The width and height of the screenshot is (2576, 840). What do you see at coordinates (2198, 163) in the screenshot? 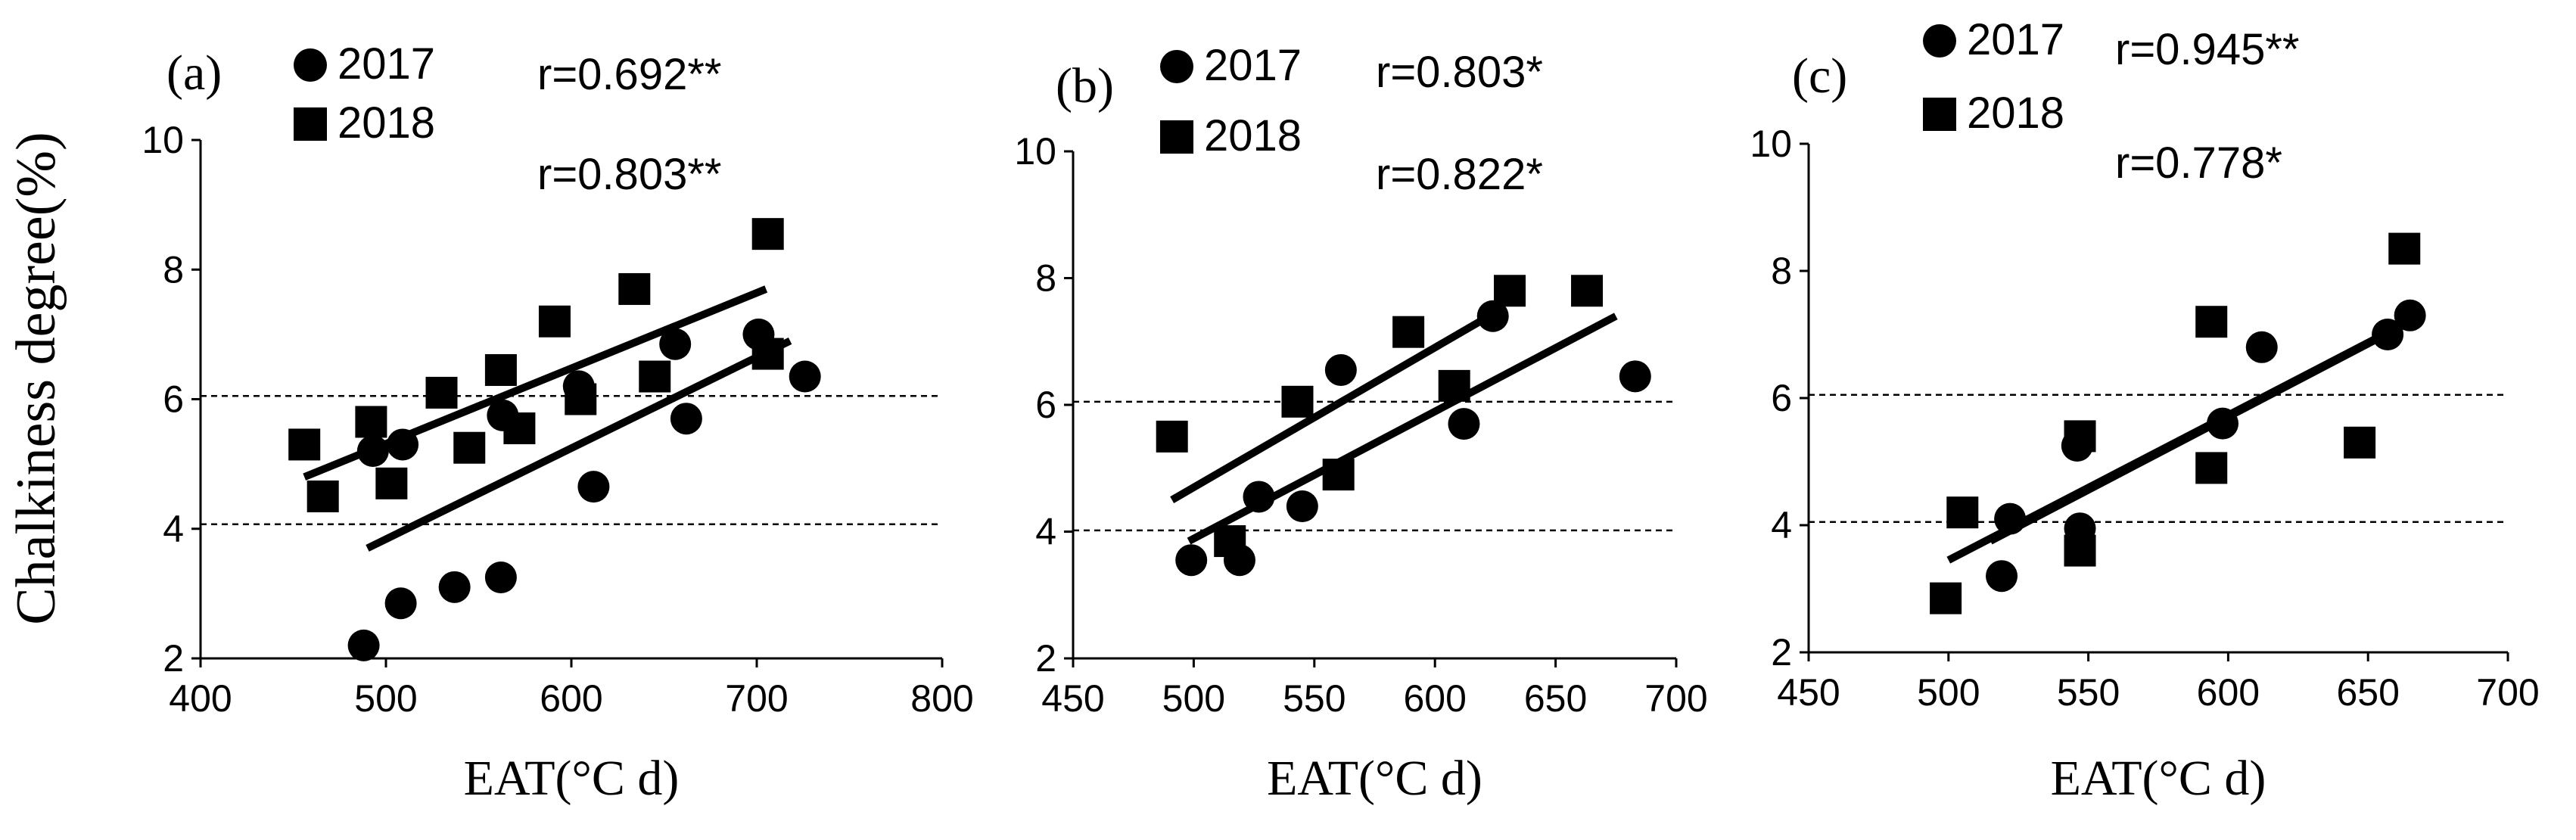
I see `correlation-annotation: r=0.778*` at bounding box center [2198, 163].